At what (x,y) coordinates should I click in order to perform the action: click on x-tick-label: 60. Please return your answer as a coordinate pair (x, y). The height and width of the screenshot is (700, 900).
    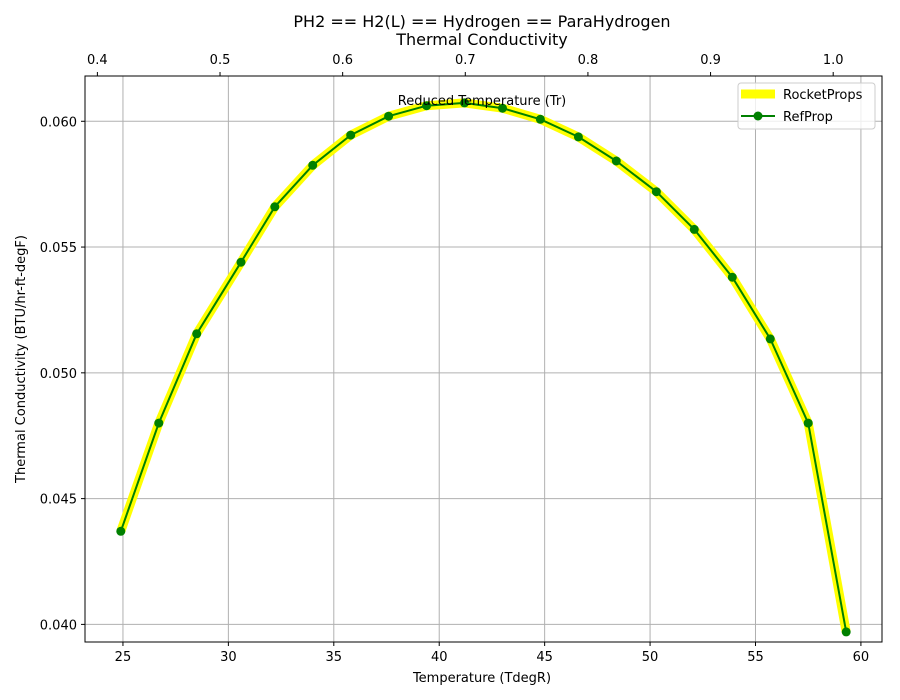
    Looking at the image, I should click on (861, 657).